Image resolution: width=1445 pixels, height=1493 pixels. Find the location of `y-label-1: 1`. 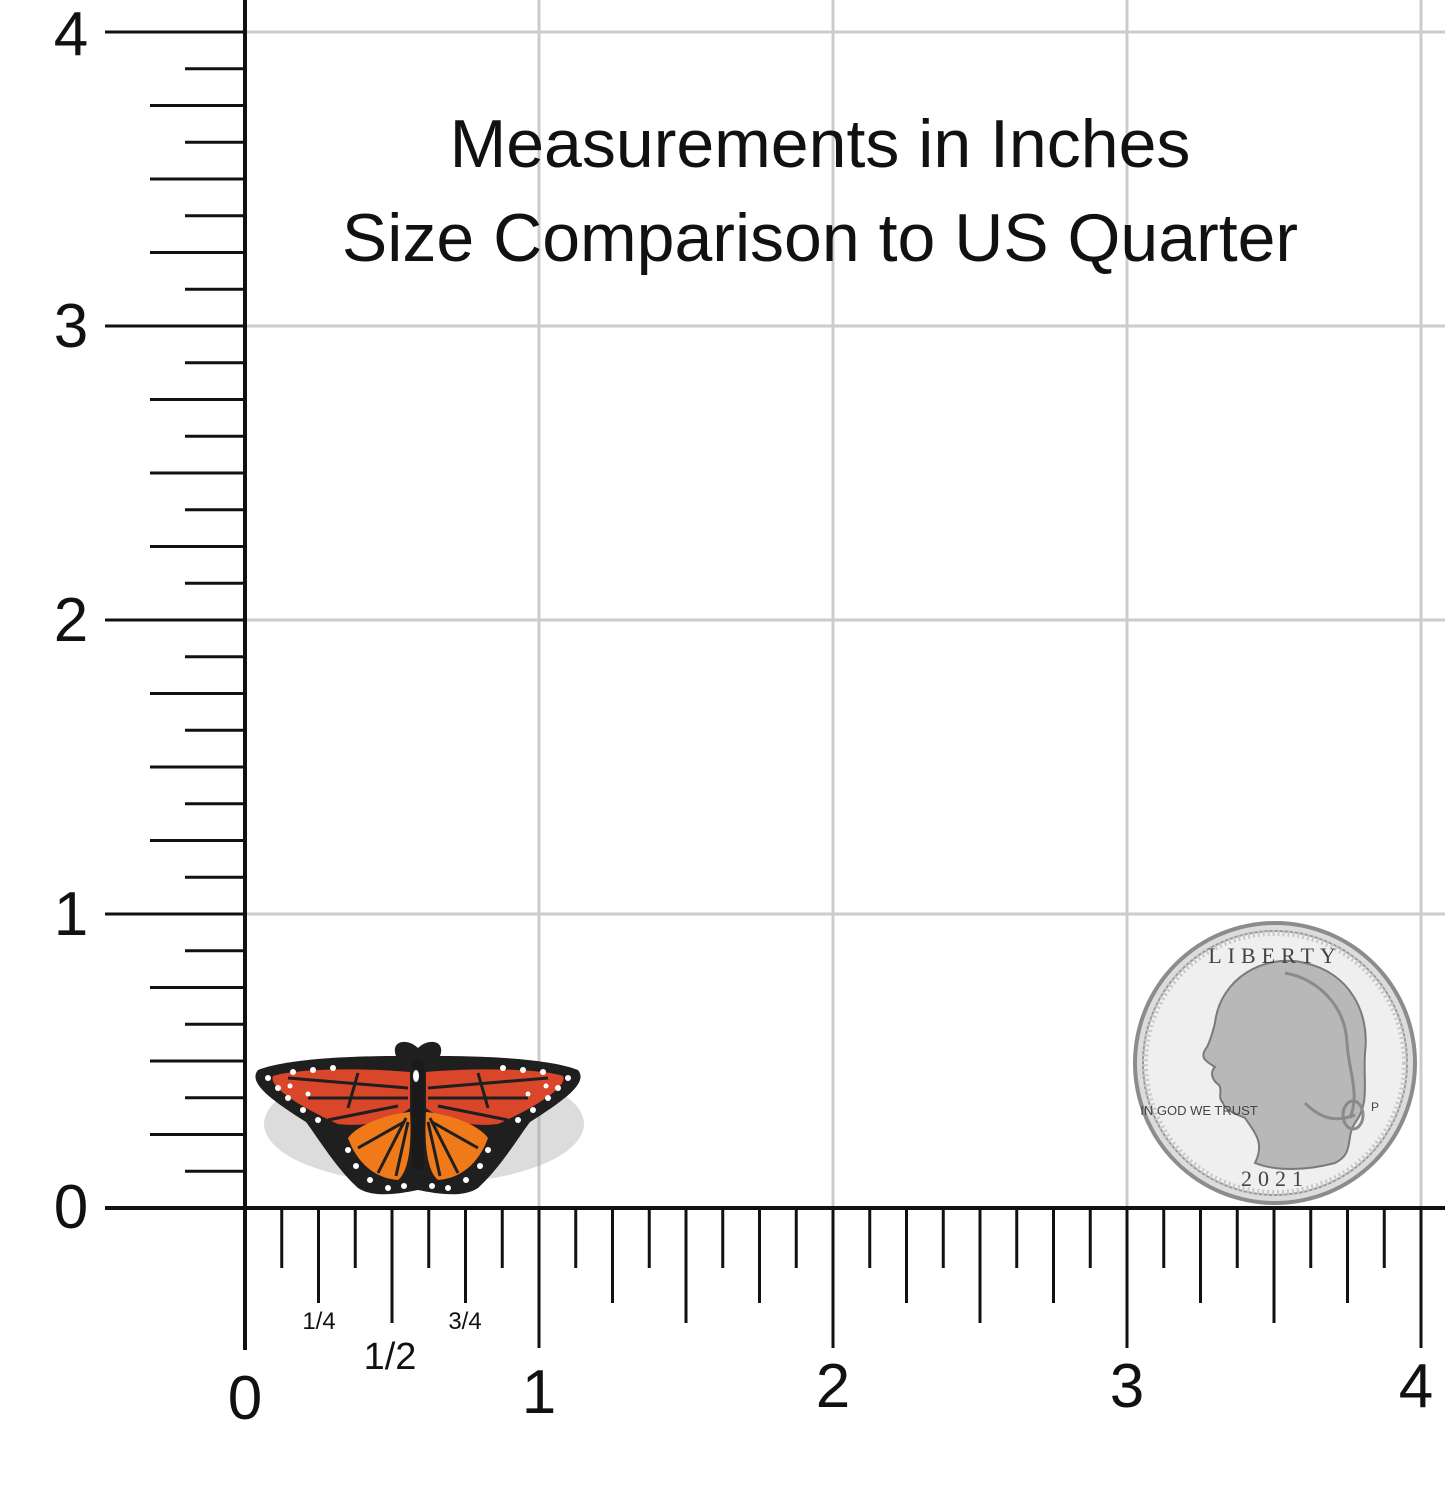

y-label-1: 1 is located at coordinates (71, 914).